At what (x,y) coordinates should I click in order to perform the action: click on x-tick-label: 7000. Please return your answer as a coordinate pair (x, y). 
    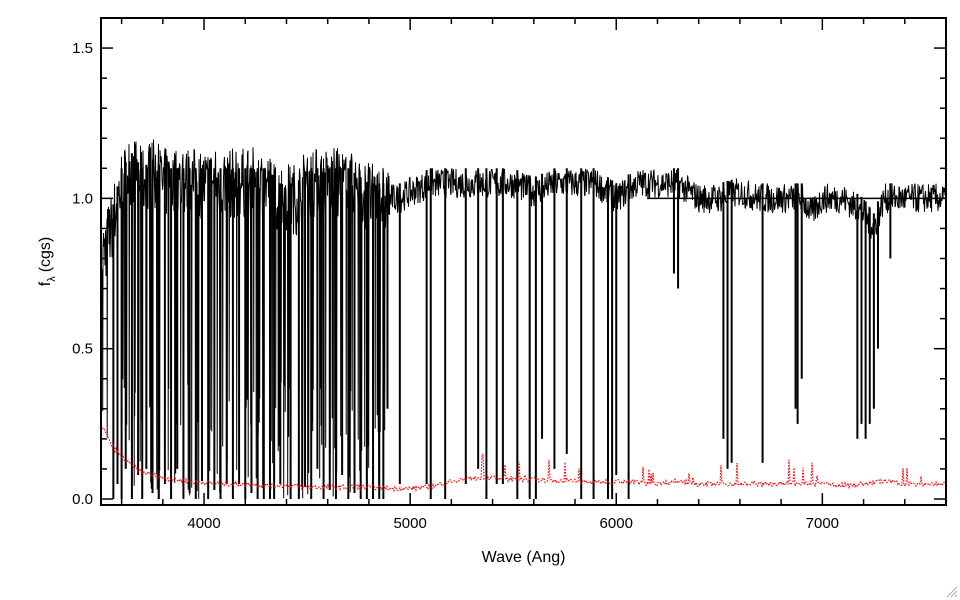
    Looking at the image, I should click on (822, 523).